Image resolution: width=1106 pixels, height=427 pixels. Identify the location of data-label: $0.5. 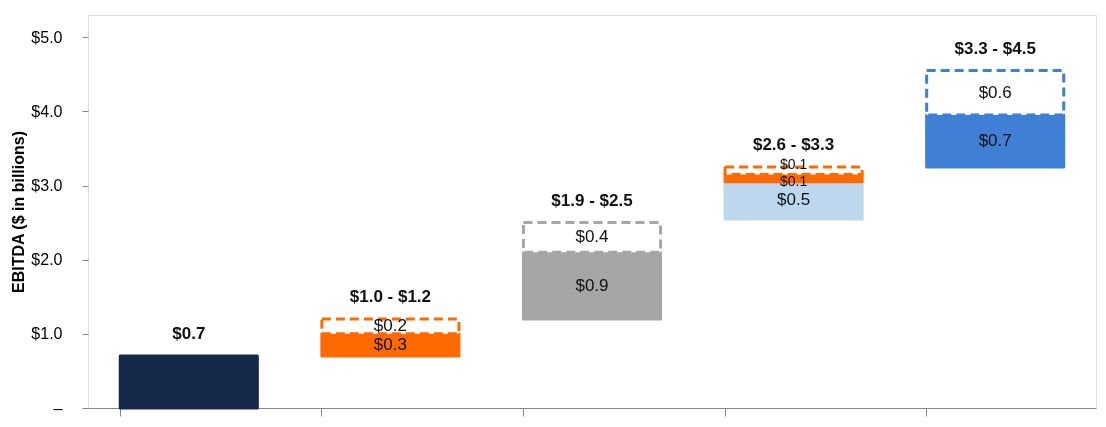
(794, 200).